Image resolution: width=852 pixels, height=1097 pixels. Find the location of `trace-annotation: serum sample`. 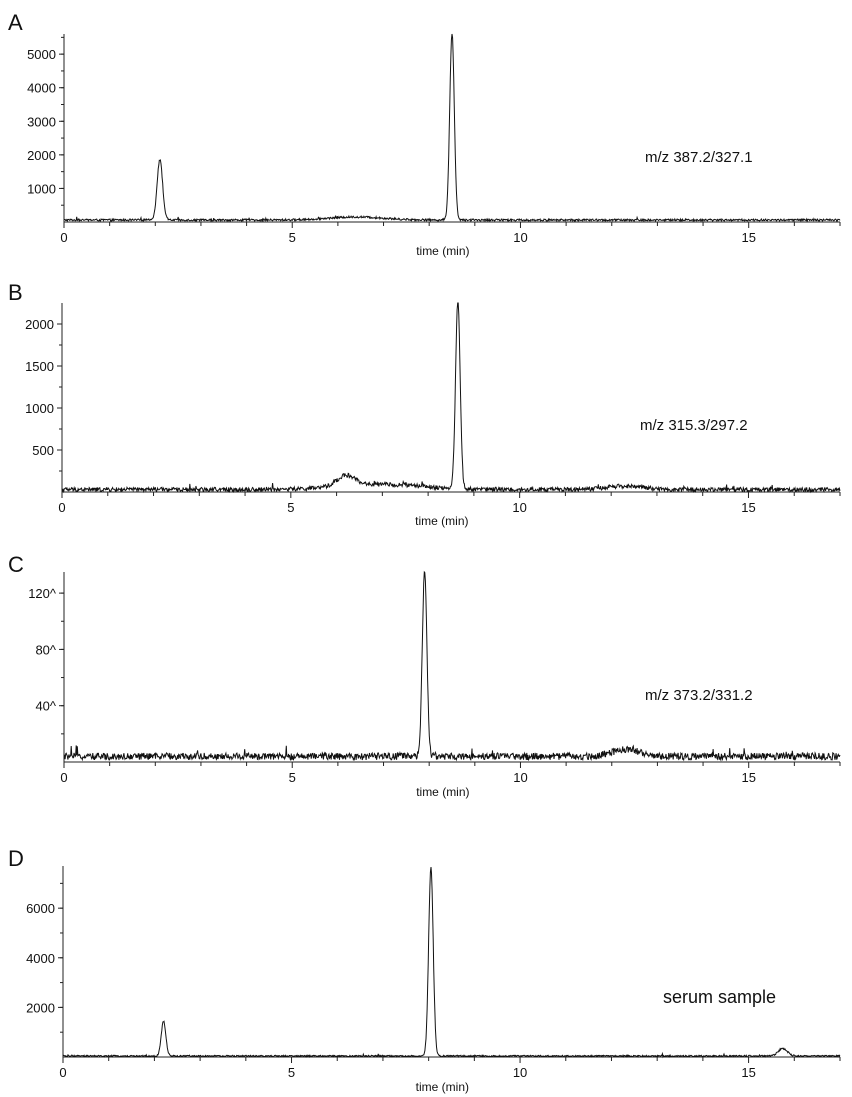

trace-annotation: serum sample is located at coordinates (719, 997).